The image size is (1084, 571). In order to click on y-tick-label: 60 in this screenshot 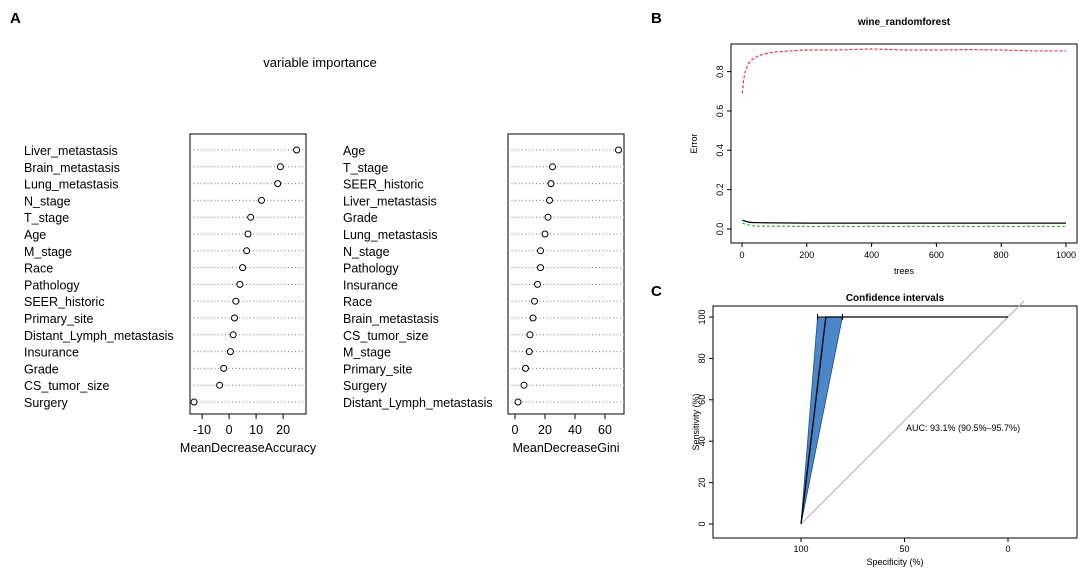, I will do `click(702, 400)`.